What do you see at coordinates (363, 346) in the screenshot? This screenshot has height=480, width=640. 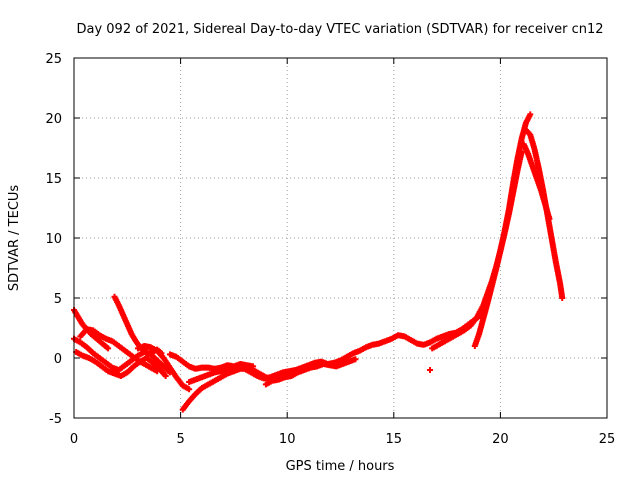 I see `series-arc-j` at bounding box center [363, 346].